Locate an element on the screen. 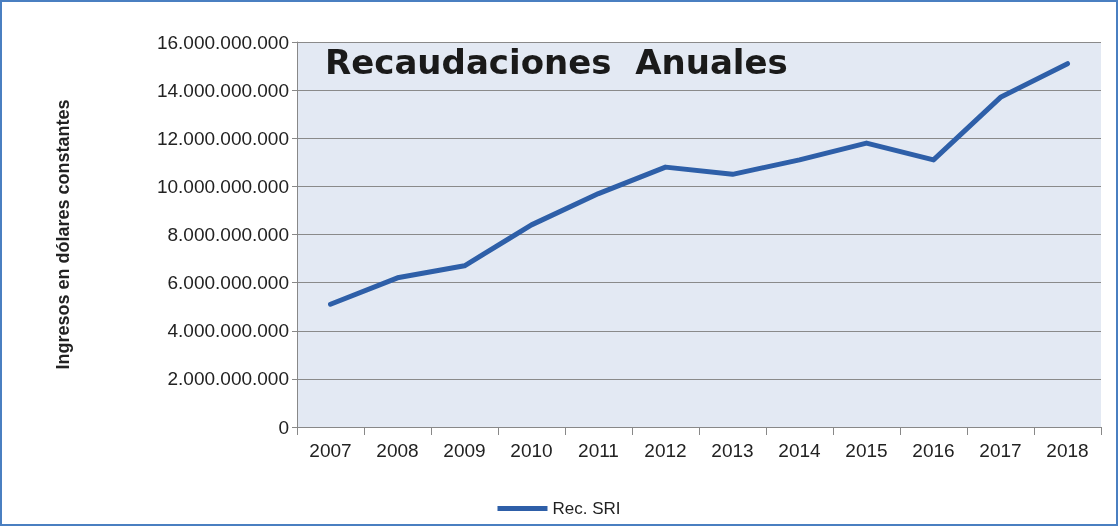  chart-title: Recaudaciones Anuales is located at coordinates (556, 62).